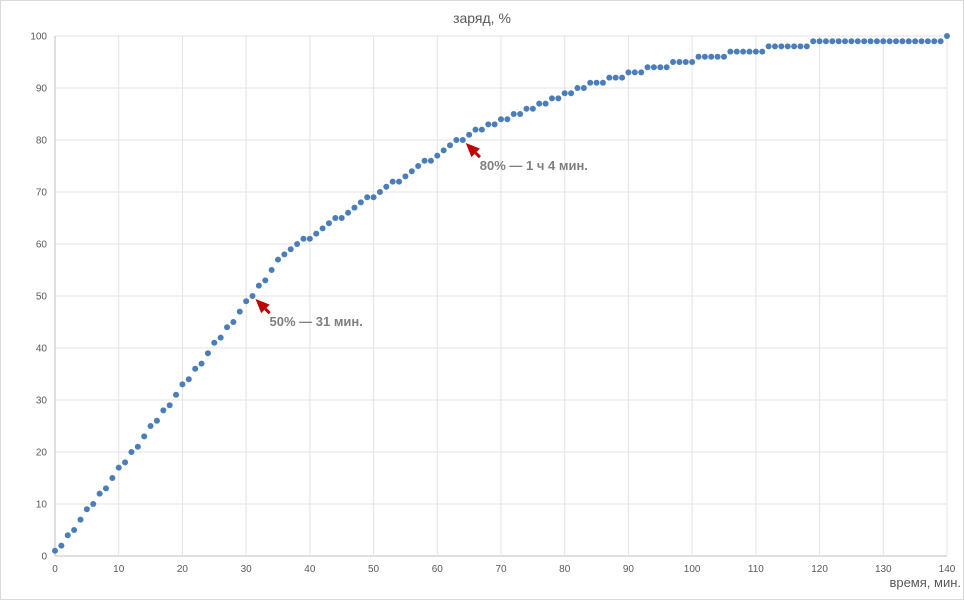 This screenshot has height=600, width=964. Describe the element at coordinates (183, 569) in the screenshot. I see `x-tick-label: 20` at that location.